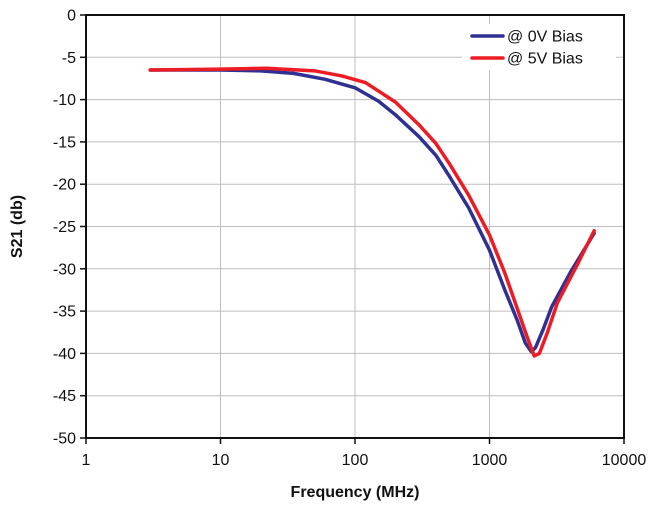 Image resolution: width=652 pixels, height=508 pixels. I want to click on legend: @ 0V Bias @ 5V Bias, so click(539, 47).